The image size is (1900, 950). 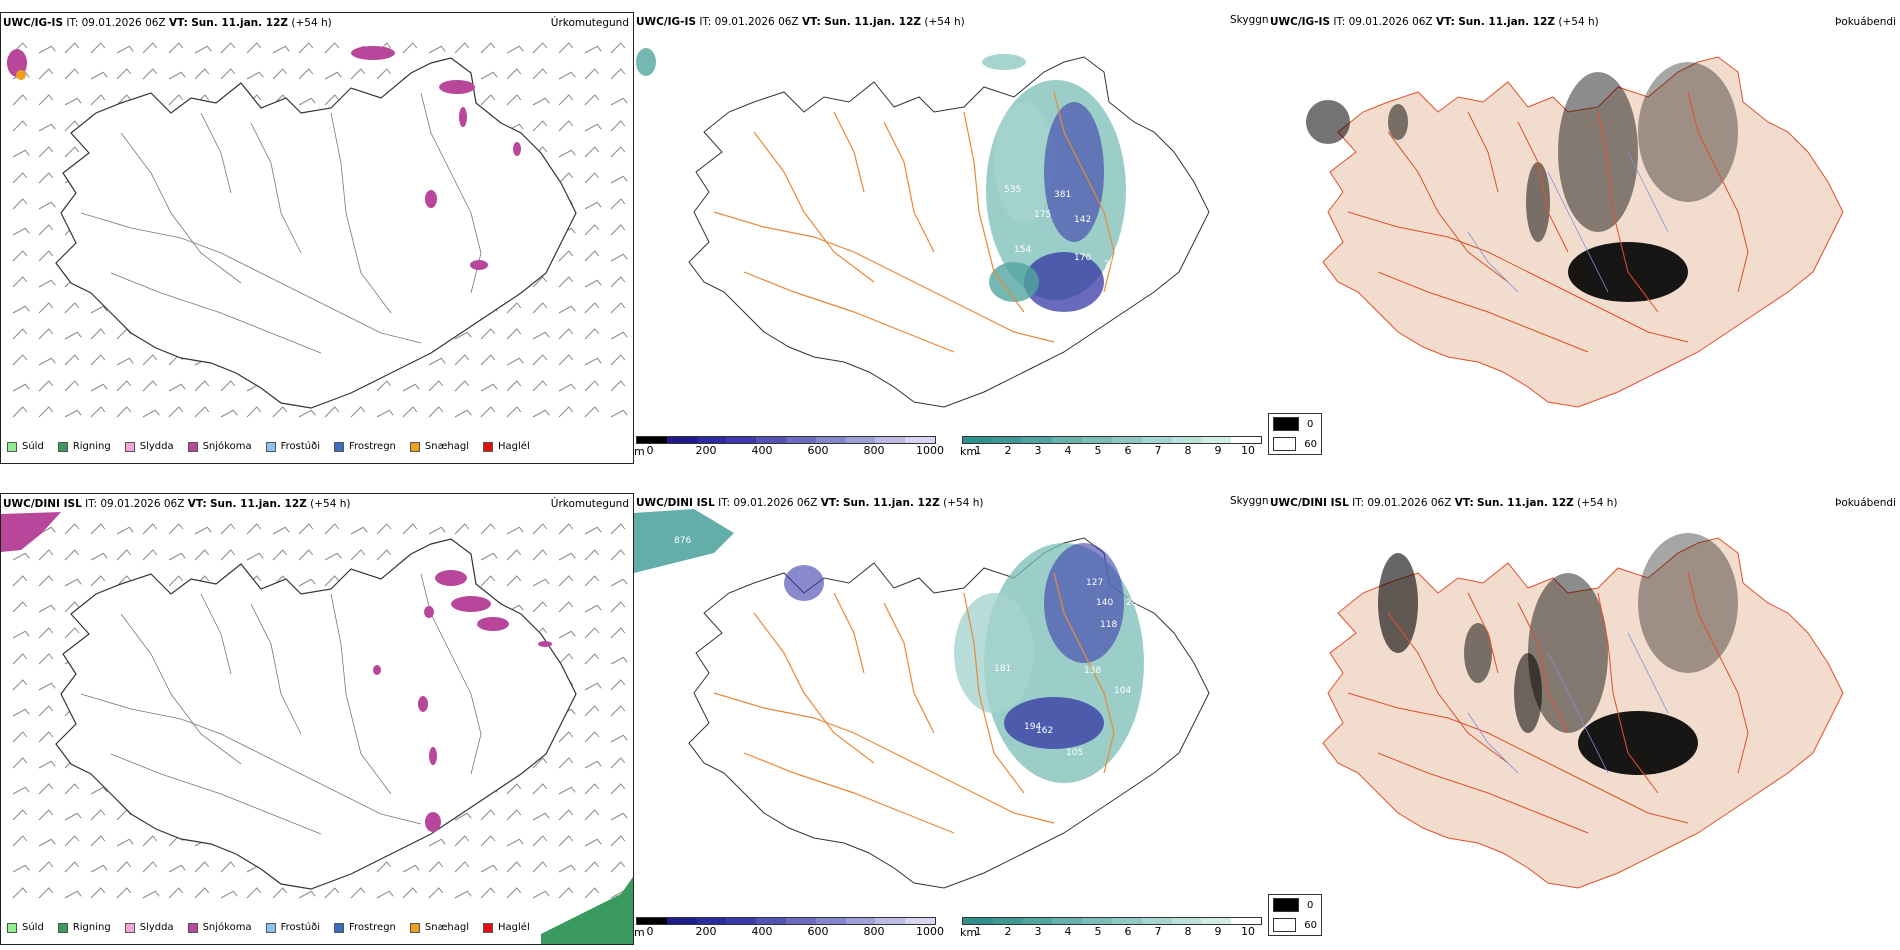 What do you see at coordinates (682, 541) in the screenshot?
I see `visibility-label: 876` at bounding box center [682, 541].